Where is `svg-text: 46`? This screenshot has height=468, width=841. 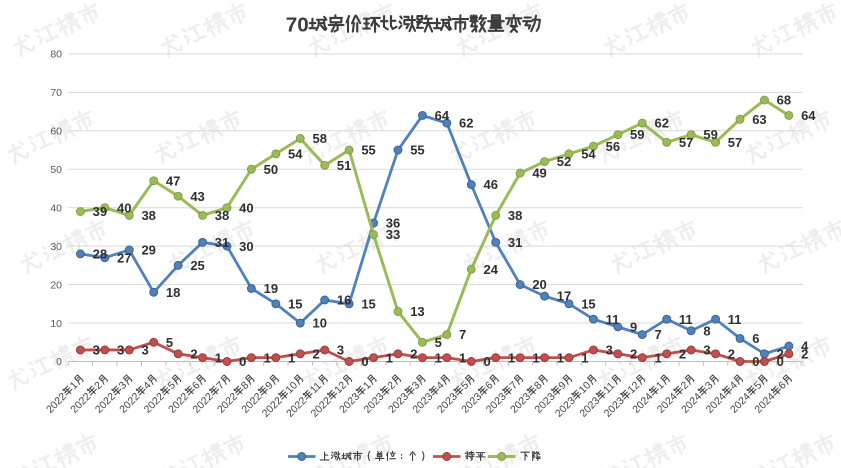 svg-text: 46 is located at coordinates (490, 184).